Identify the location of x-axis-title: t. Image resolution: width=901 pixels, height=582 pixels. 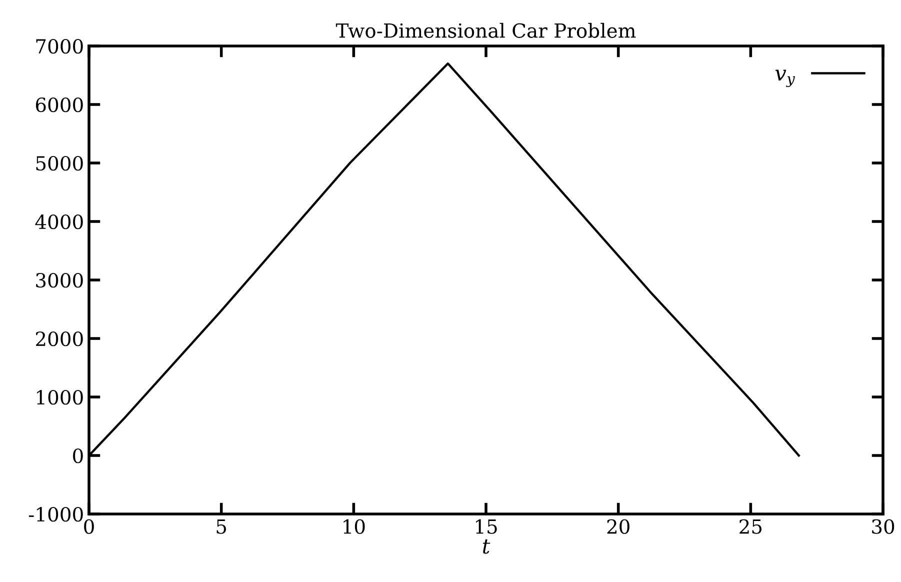
(486, 546).